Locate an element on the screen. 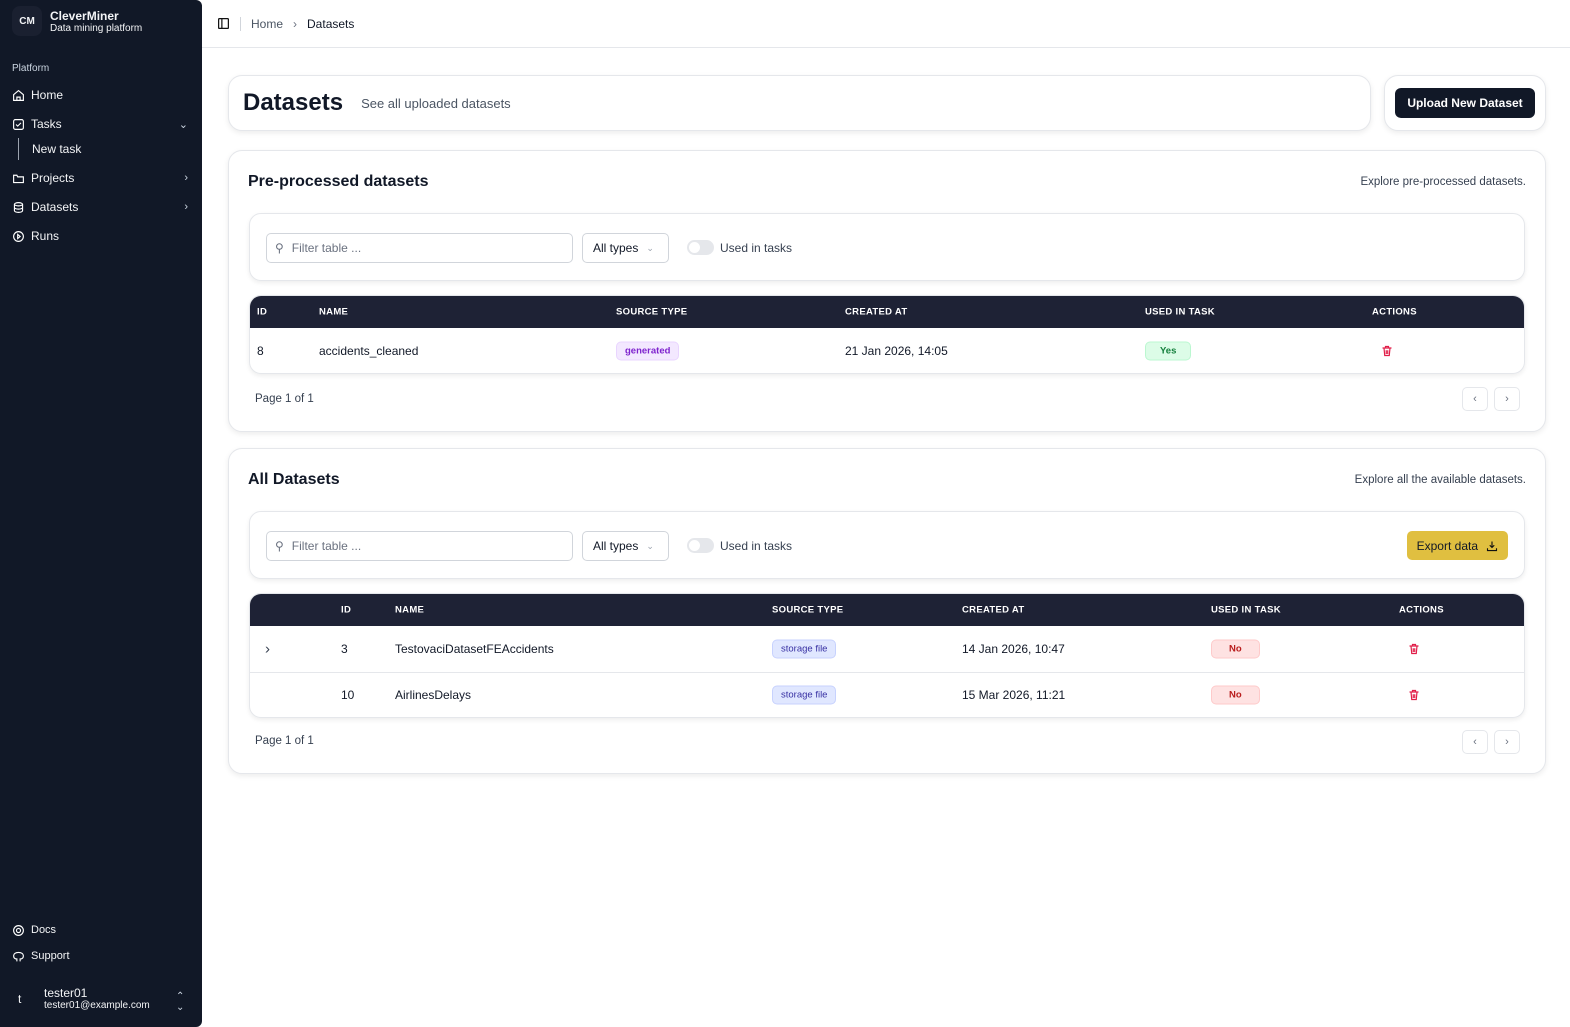  lifebuoy-icon is located at coordinates (18, 930).